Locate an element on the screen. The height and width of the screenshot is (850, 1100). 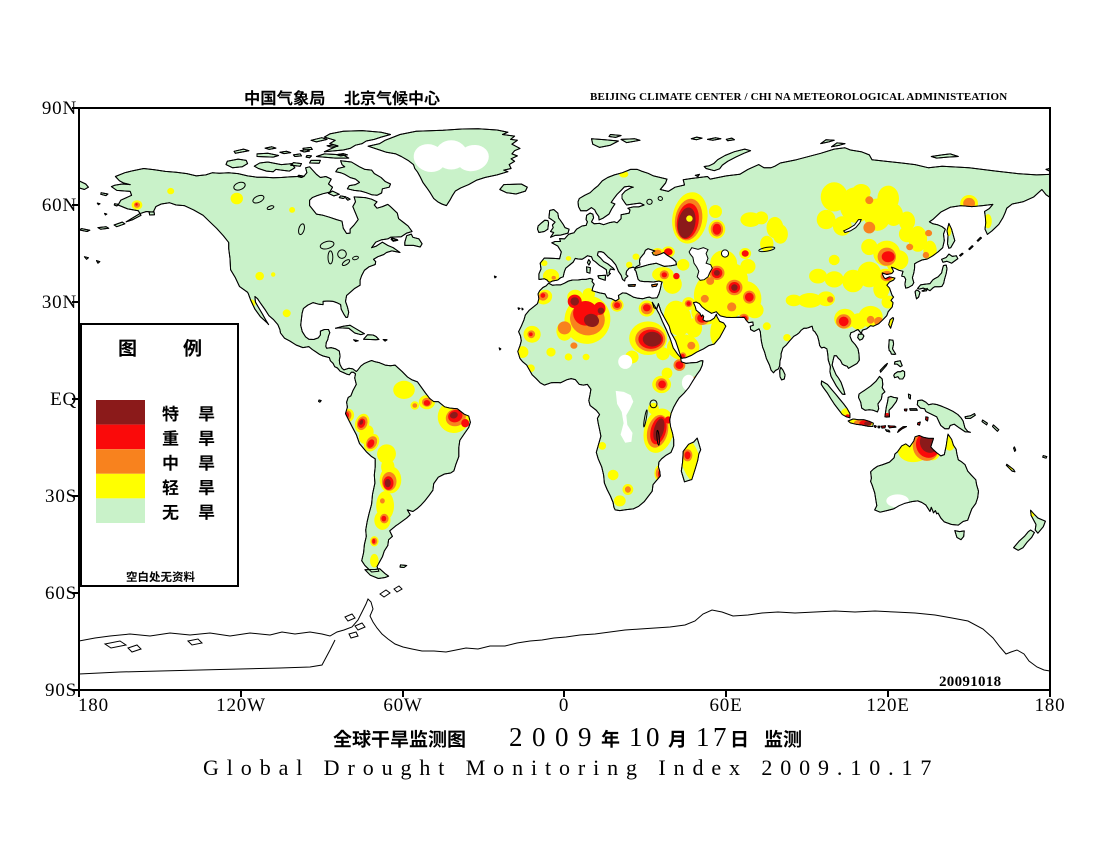
svg-text: 0 is located at coordinates (564, 705).